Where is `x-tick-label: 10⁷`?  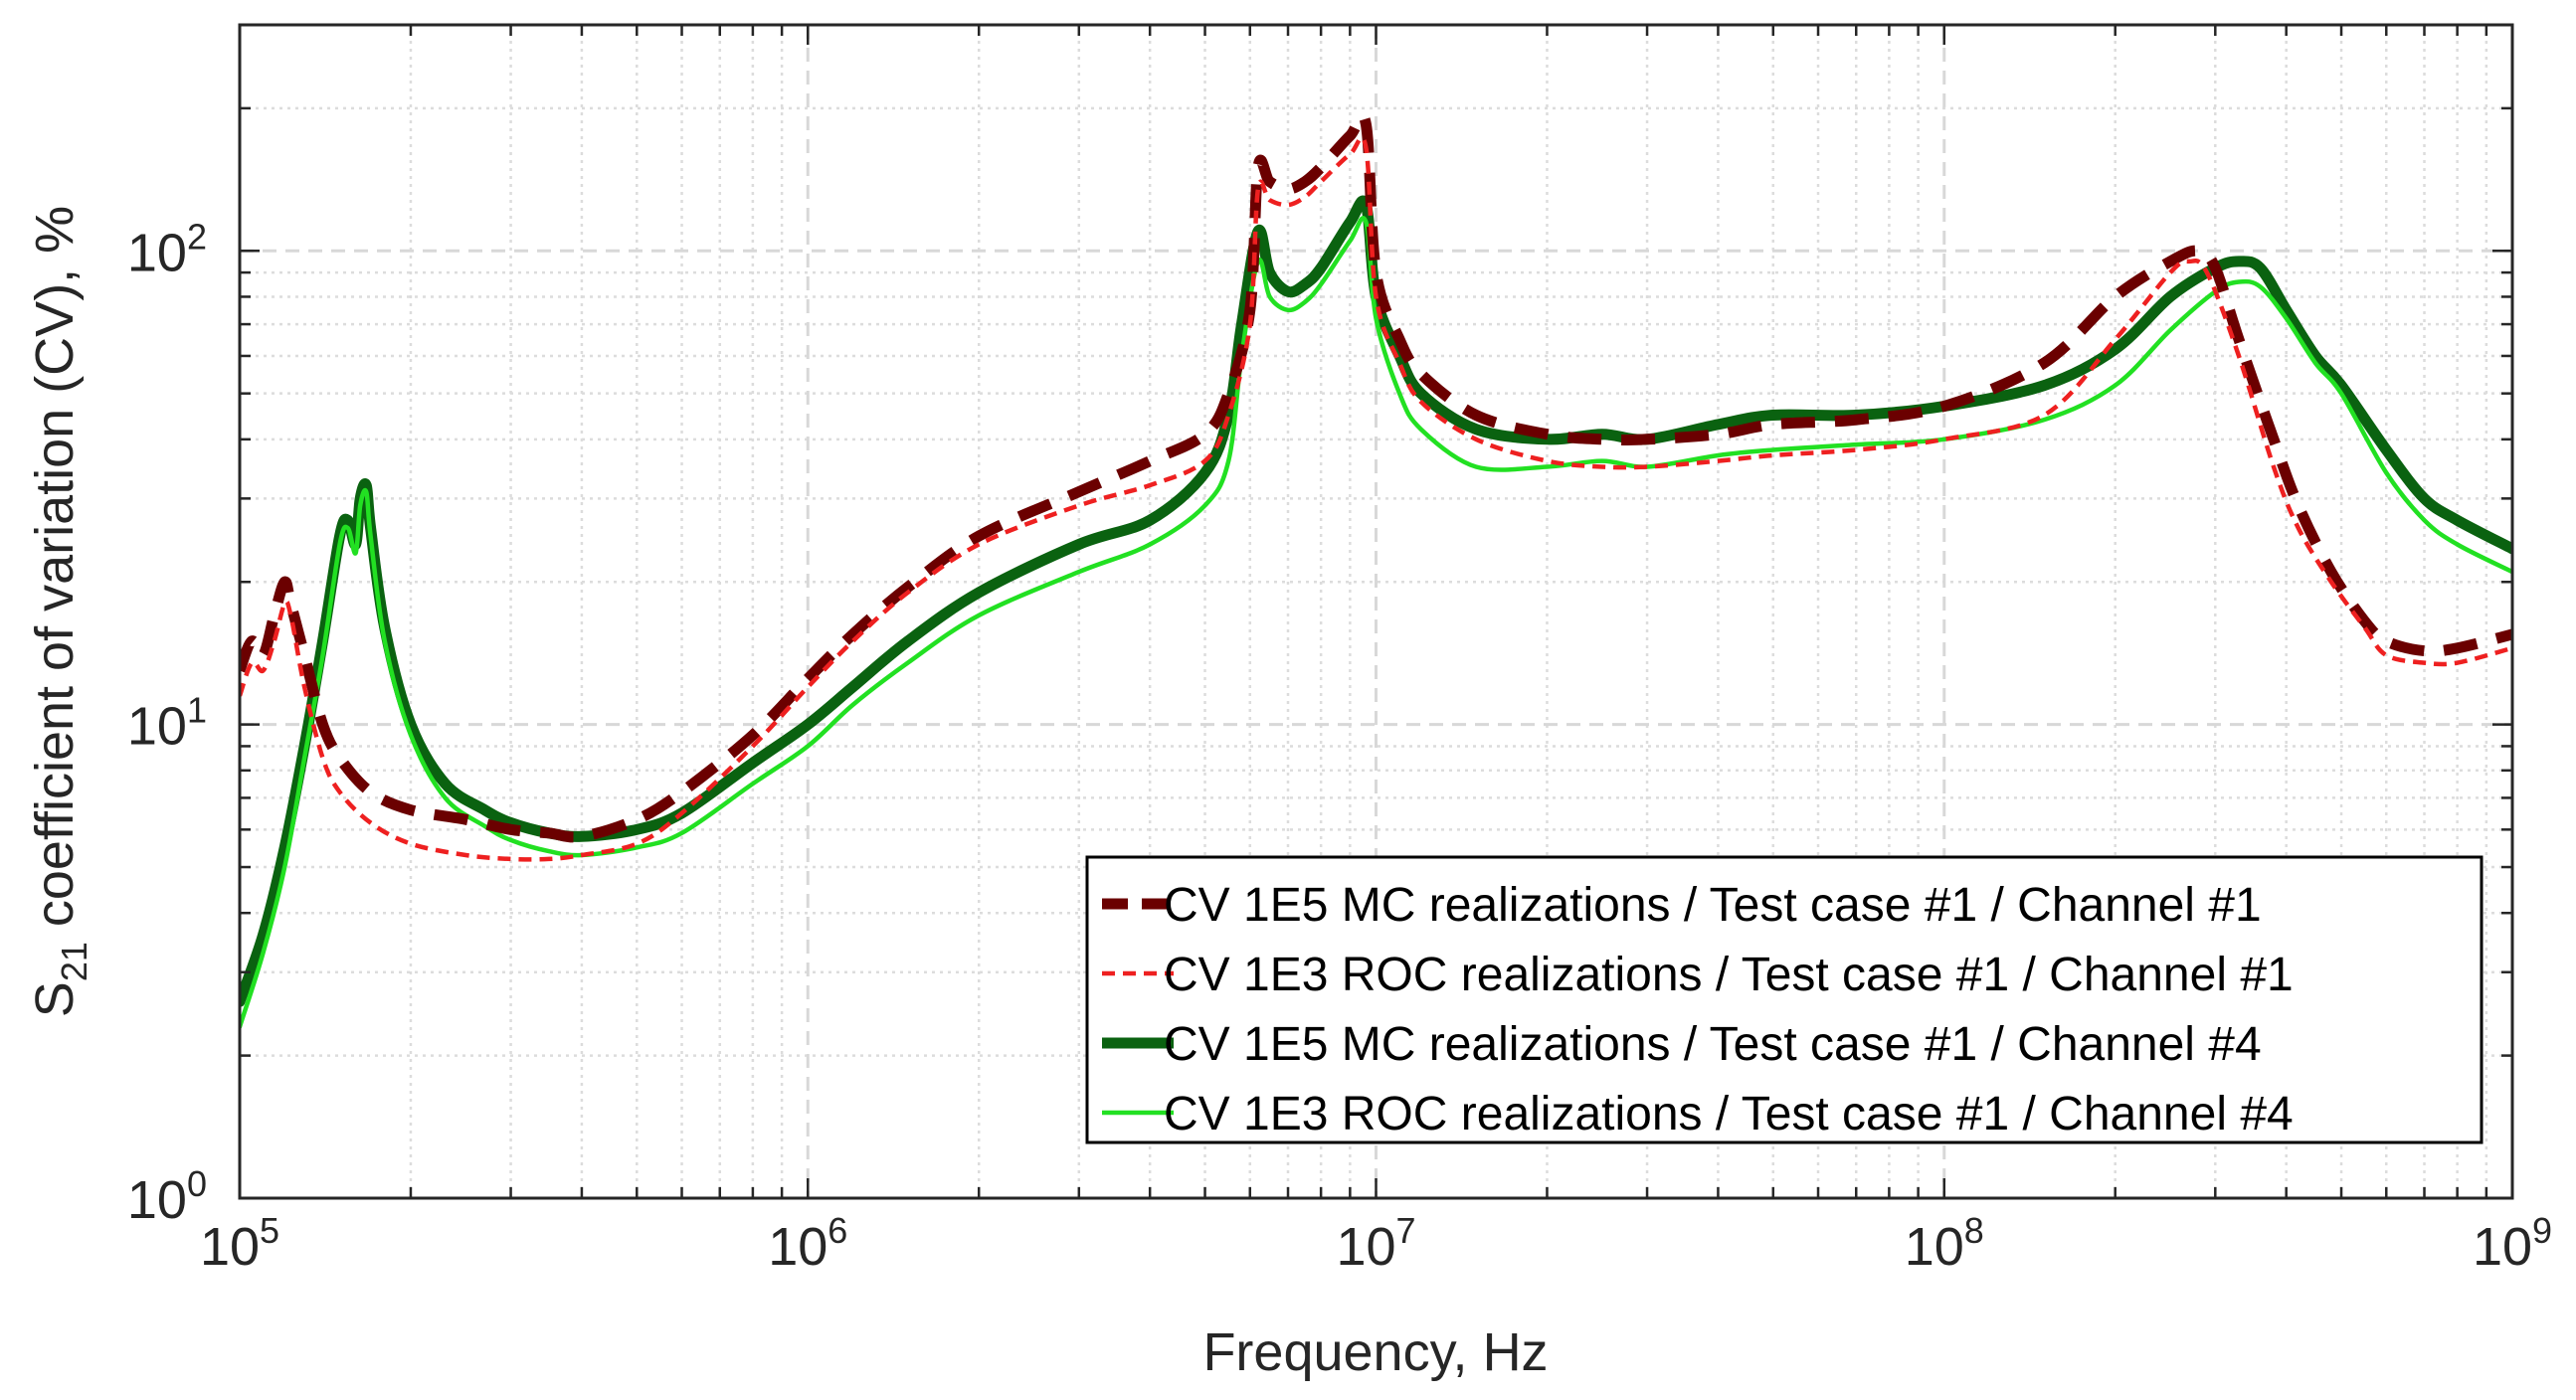 x-tick-label: 10⁷ is located at coordinates (1375, 1243).